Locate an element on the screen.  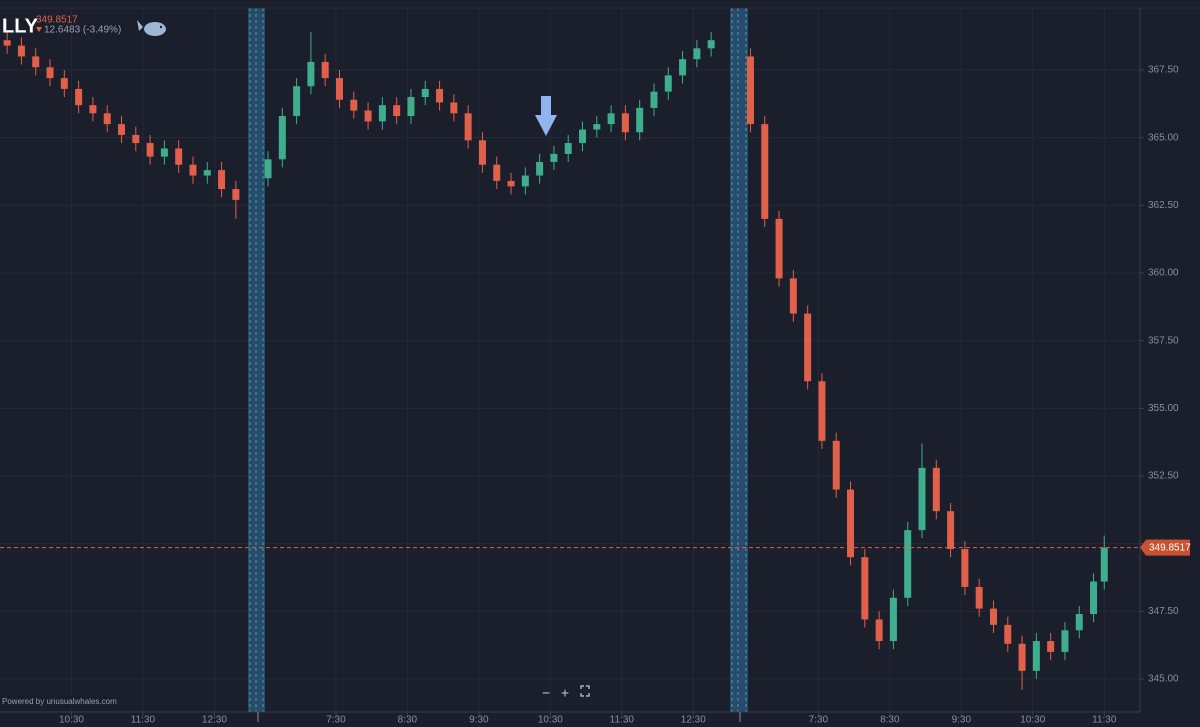
footer-bg is located at coordinates (53, 702).